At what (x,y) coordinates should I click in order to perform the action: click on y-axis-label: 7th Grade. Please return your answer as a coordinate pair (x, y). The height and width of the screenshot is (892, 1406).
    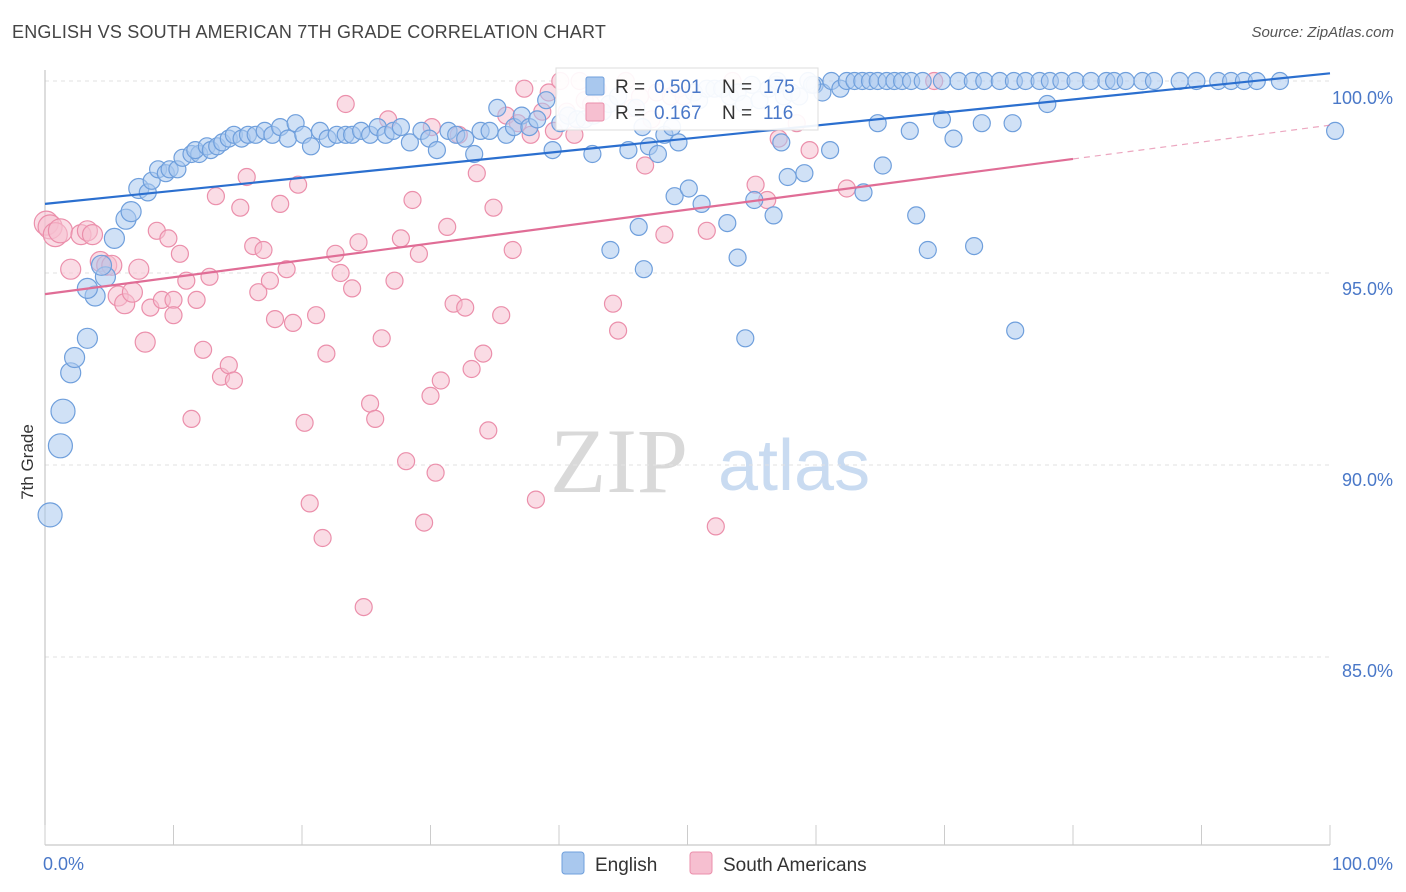
    Looking at the image, I should click on (27, 462).